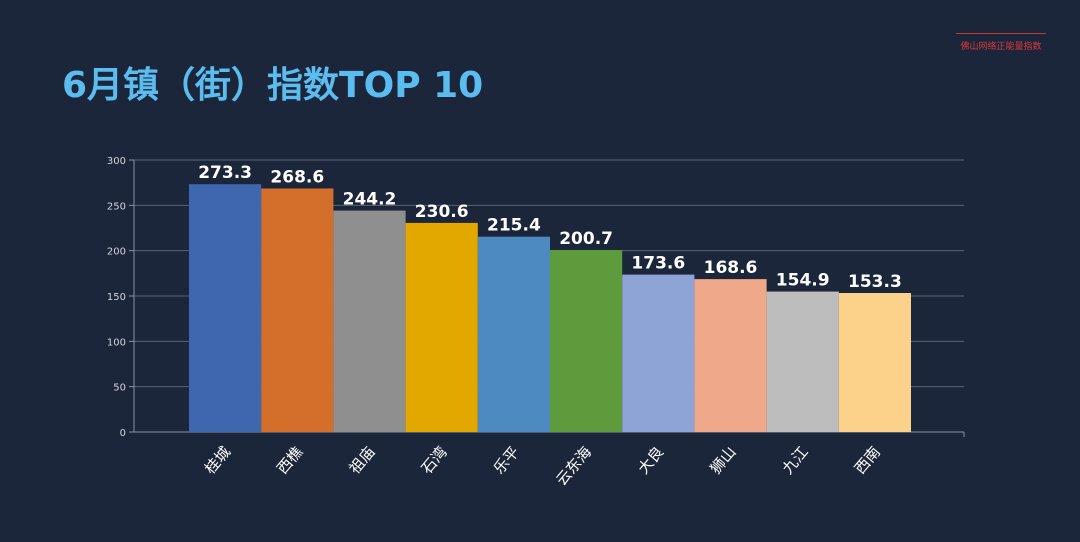 This screenshot has height=542, width=1080. I want to click on page-title: 6月镇（街）指数TOP 10, so click(273, 85).